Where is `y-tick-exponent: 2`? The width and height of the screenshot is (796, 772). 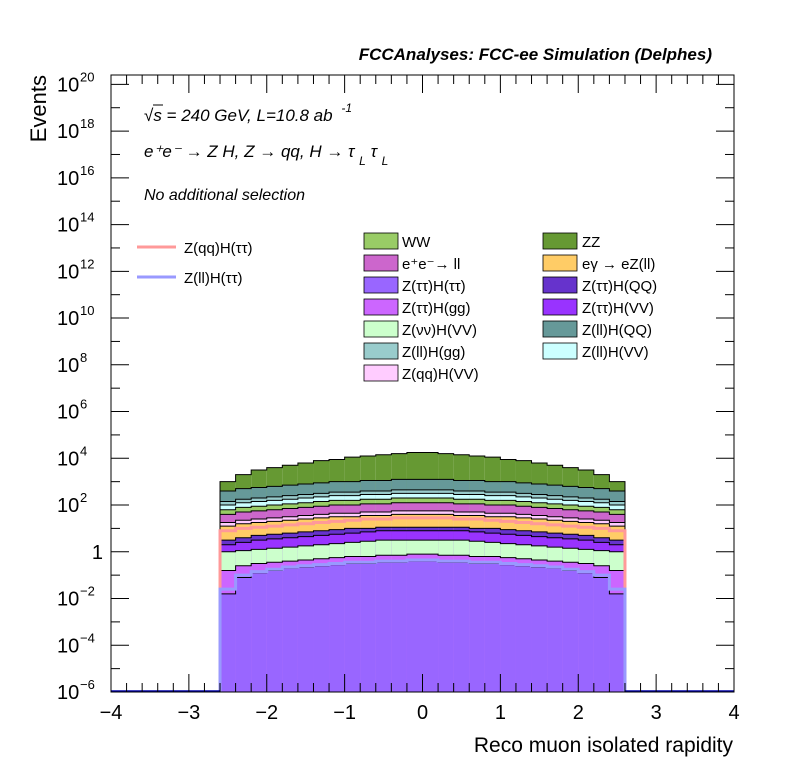
y-tick-exponent: 2 is located at coordinates (83, 497).